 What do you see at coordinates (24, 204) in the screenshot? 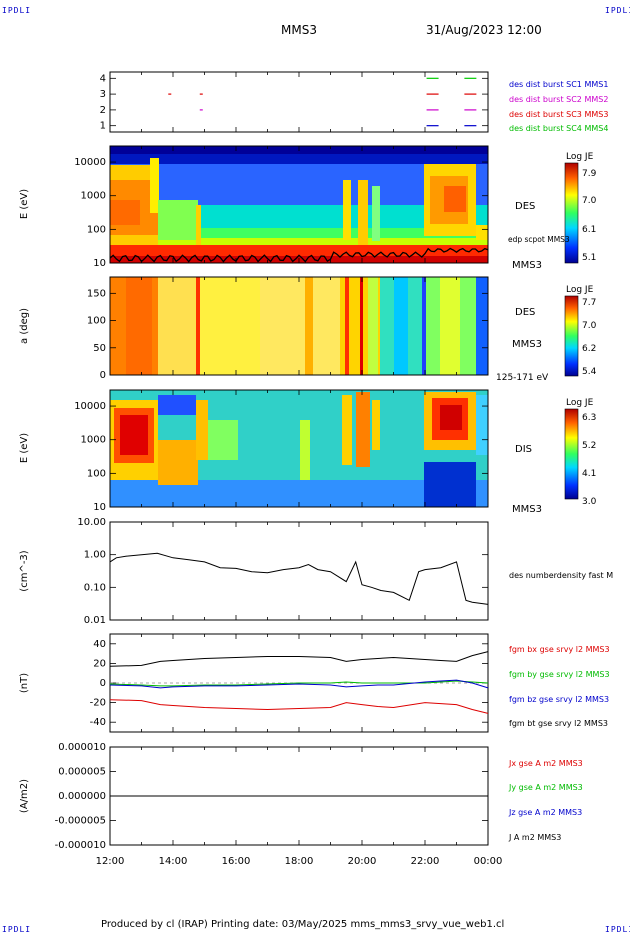
I see `des-energy-ylabel: E (eV)` at bounding box center [24, 204].